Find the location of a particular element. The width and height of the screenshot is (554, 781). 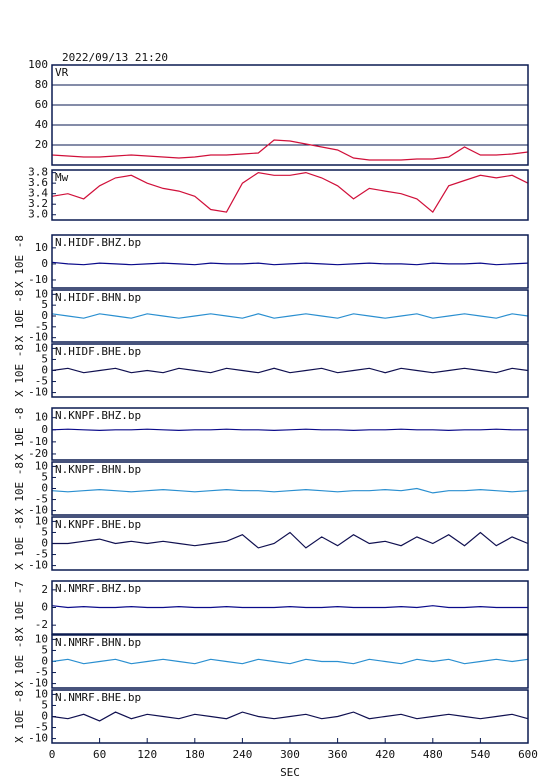

y-tick-label: 60 is located at coordinates (41, 104).